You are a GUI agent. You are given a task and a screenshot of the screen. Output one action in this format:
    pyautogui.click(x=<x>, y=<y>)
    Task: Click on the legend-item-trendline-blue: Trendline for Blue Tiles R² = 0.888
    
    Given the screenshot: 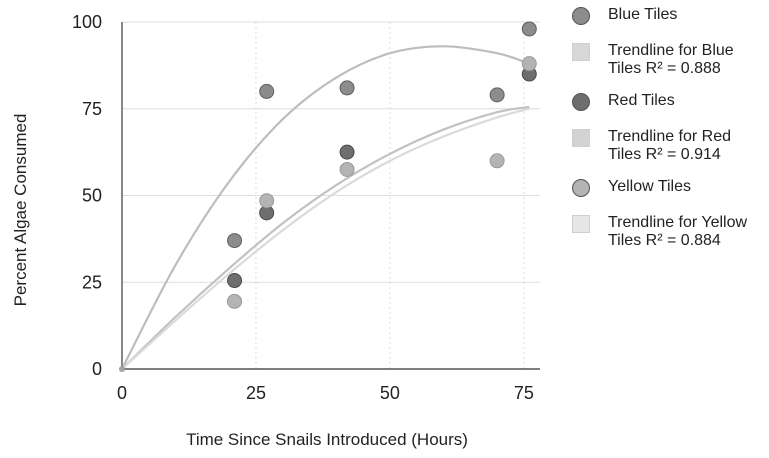 What is the action you would take?
    pyautogui.click(x=667, y=60)
    